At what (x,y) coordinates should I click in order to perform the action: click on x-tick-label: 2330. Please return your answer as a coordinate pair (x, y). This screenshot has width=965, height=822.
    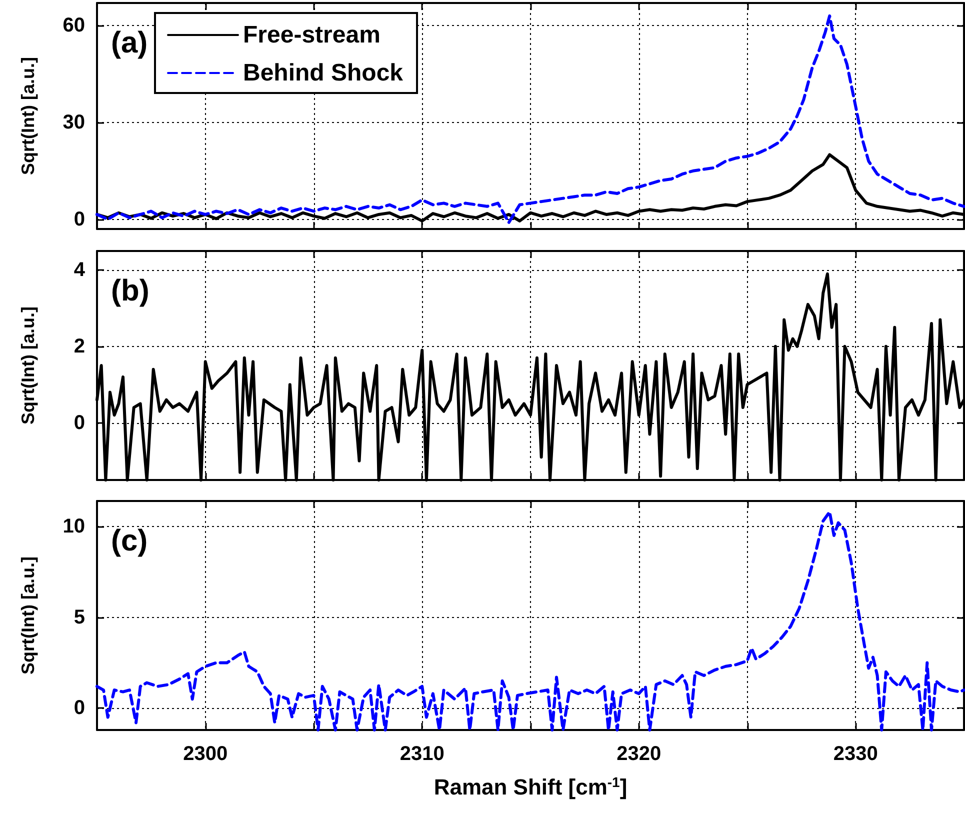
    Looking at the image, I should click on (855, 754).